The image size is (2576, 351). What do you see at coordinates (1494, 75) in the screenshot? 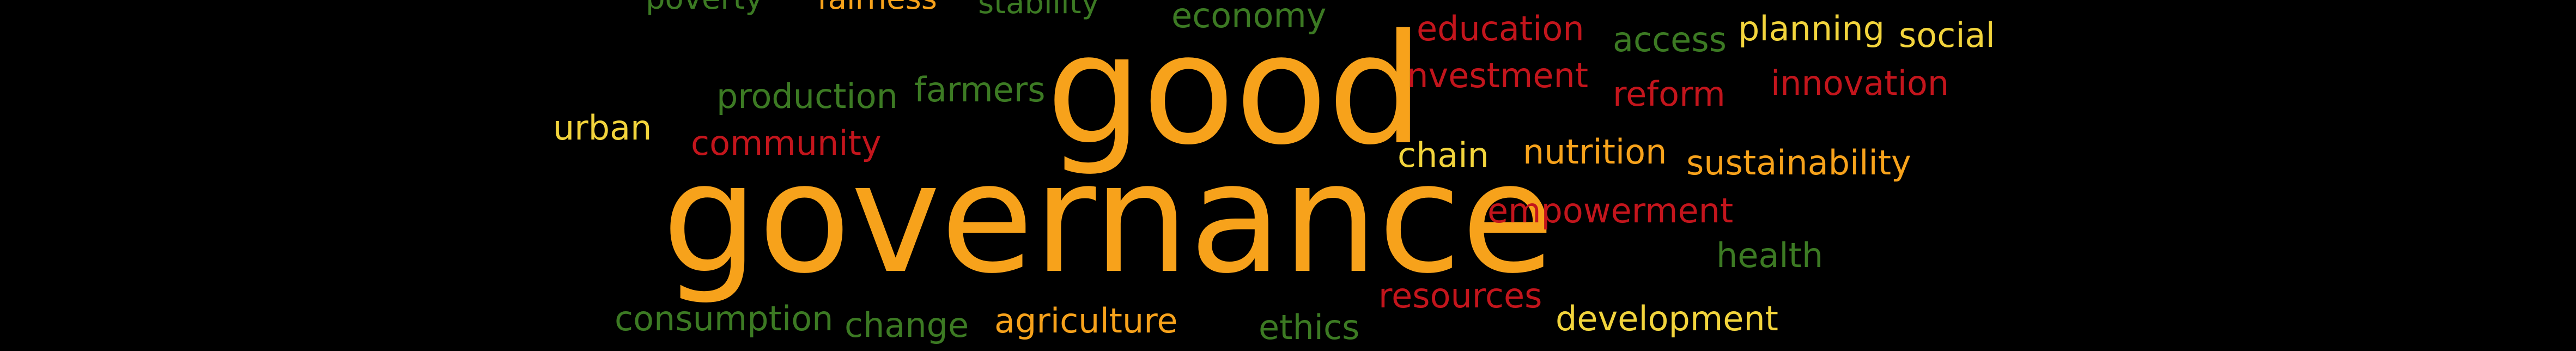
I see `word-investment: investment` at bounding box center [1494, 75].